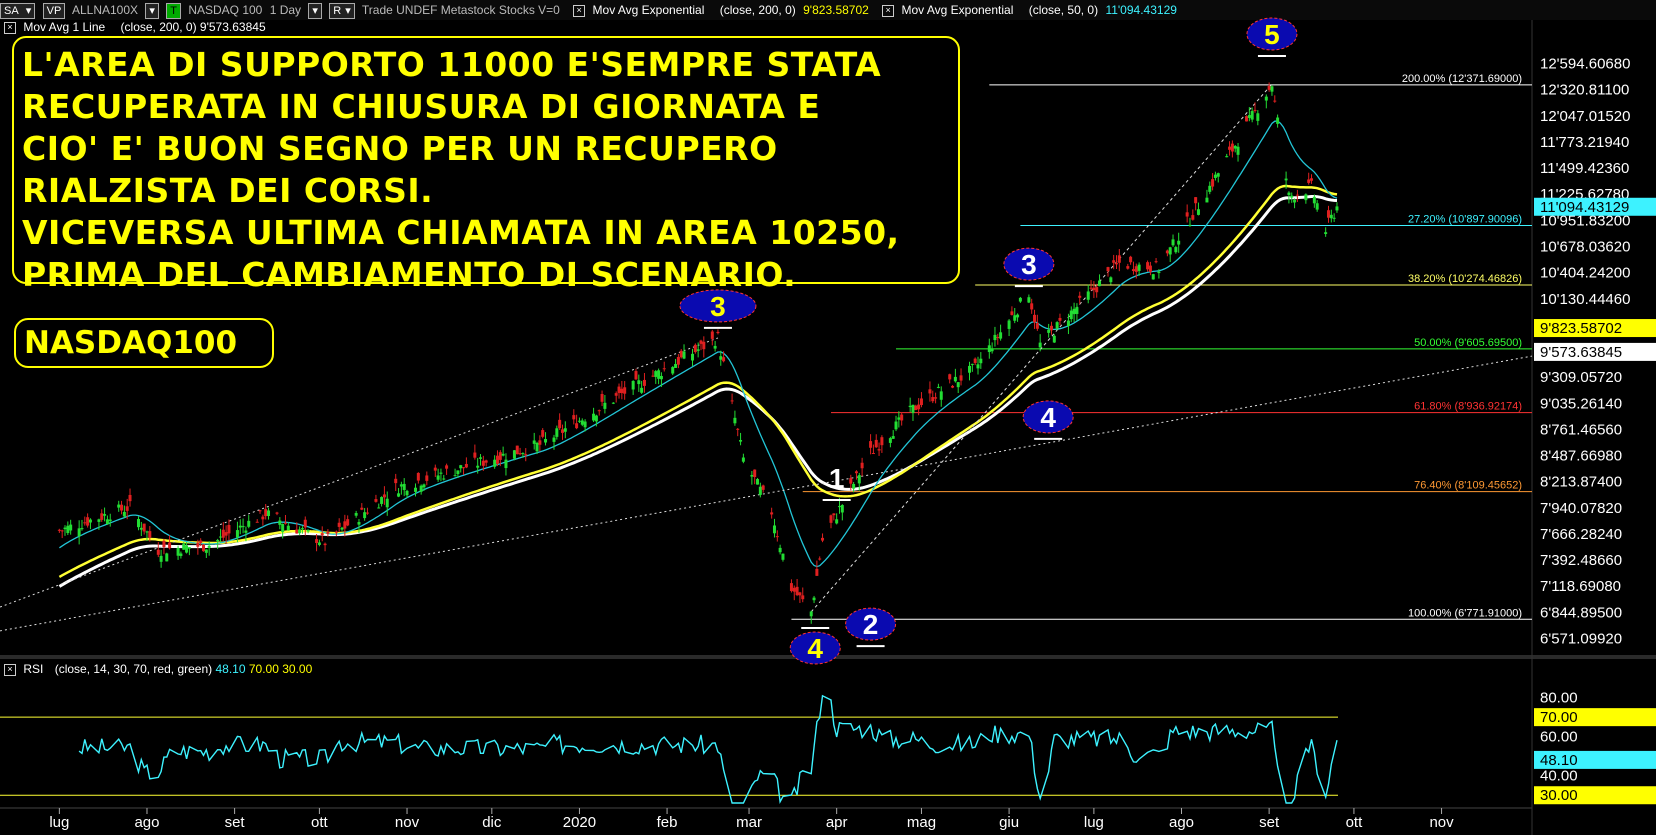  Describe the element at coordinates (10, 27) in the screenshot. I see `mavg-close-icon: ×` at that location.